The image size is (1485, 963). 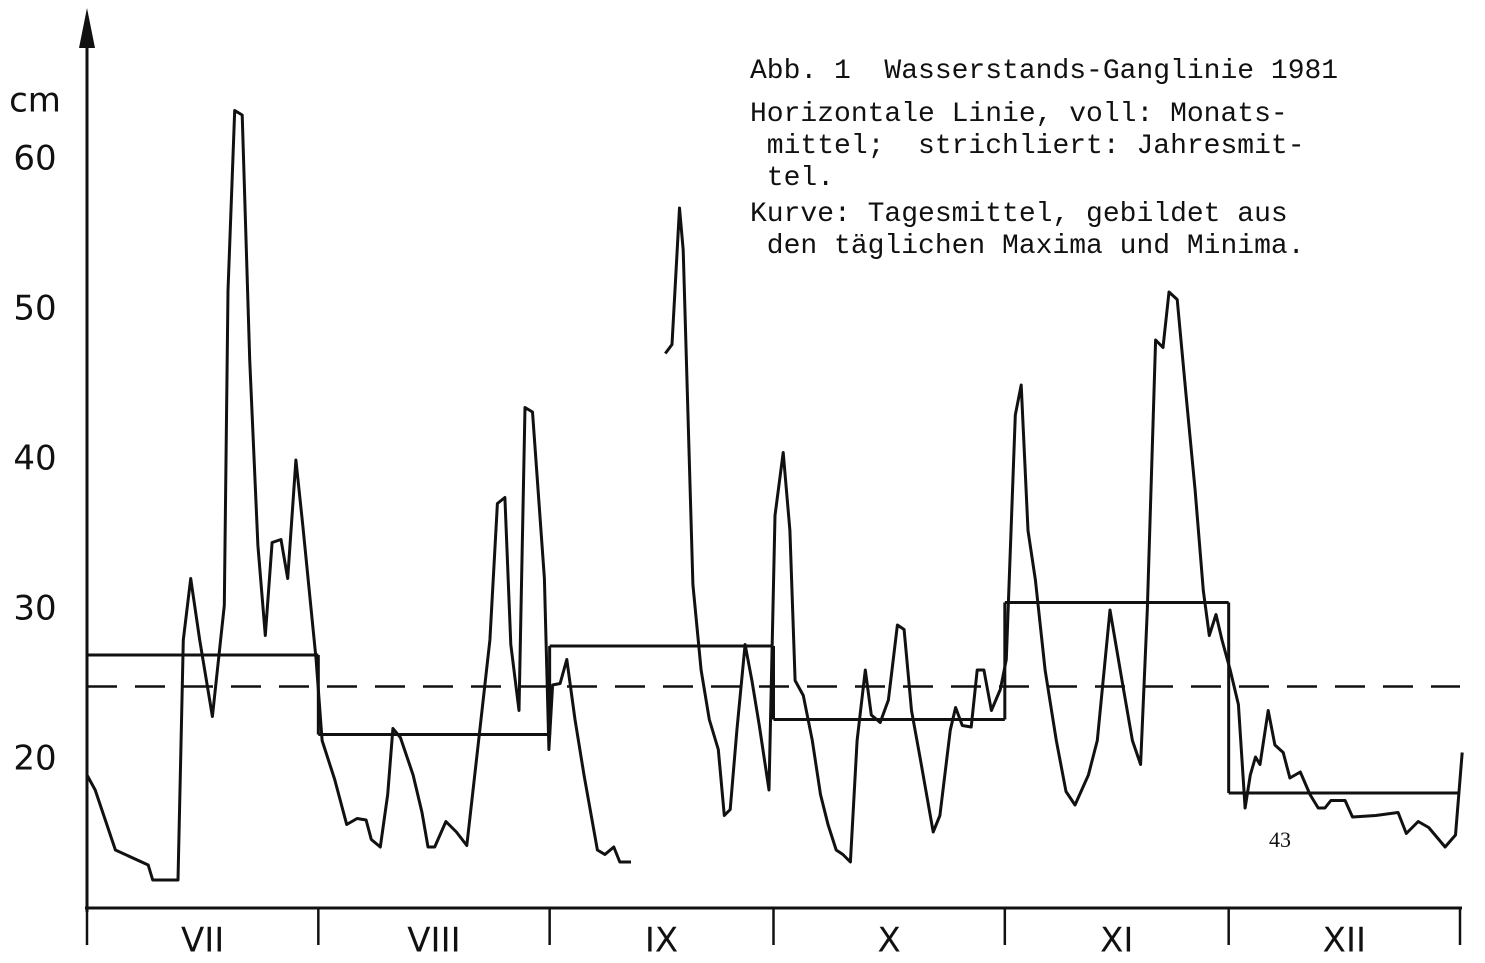 What do you see at coordinates (1280, 839) in the screenshot?
I see `page-number: 43` at bounding box center [1280, 839].